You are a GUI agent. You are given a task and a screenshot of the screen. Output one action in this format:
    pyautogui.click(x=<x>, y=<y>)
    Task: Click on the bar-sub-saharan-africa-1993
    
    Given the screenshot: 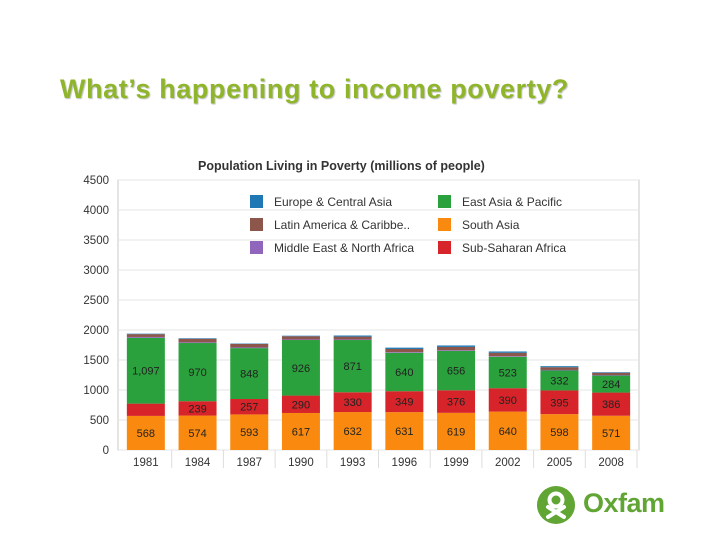 What is the action you would take?
    pyautogui.click(x=352, y=402)
    